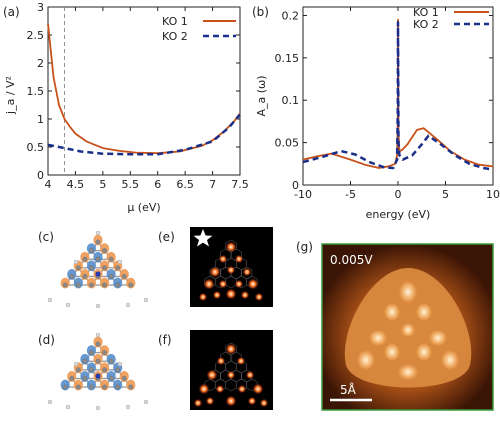 The height and width of the screenshot is (425, 500). I want to click on series-line-ko2, so click(144, 134).